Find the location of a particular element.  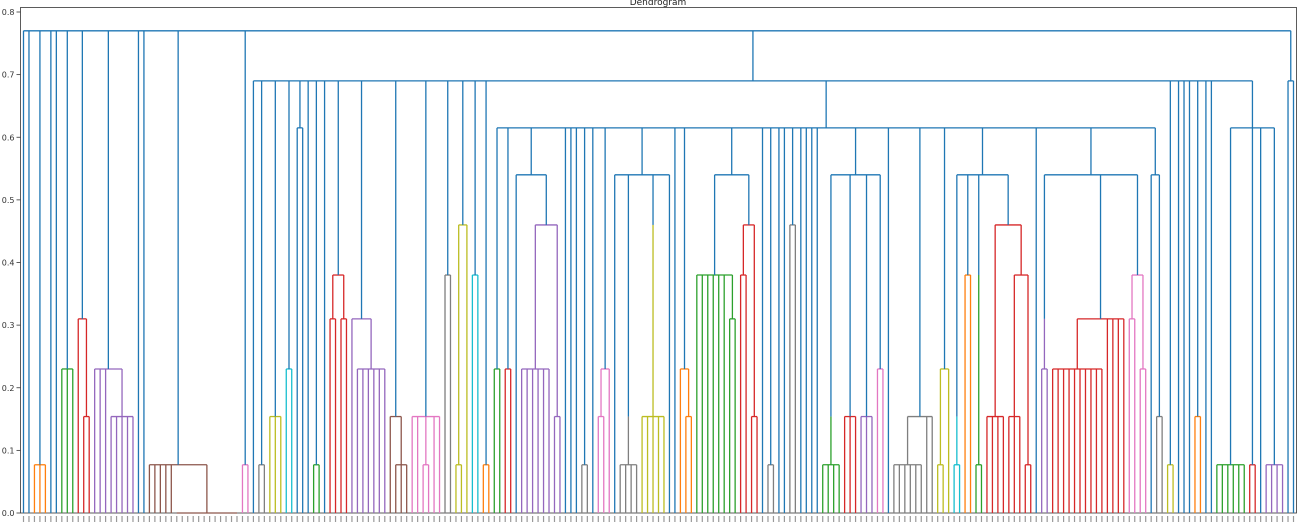

y-tick-label: 0.7 is located at coordinates (8, 75).